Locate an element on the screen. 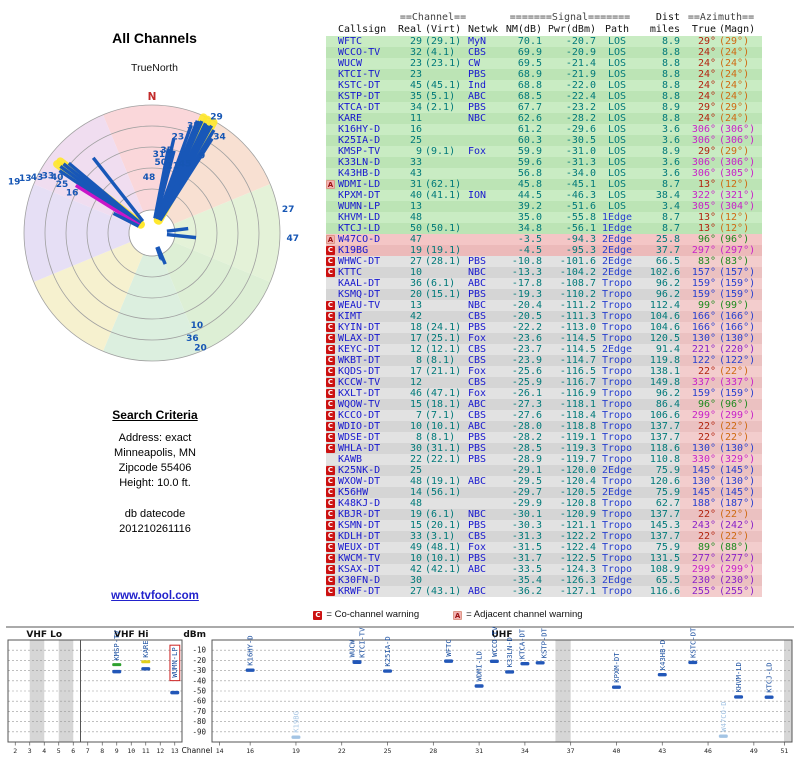 This screenshot has height=768, width=800. callsign-link: W47CO-D is located at coordinates (359, 239).